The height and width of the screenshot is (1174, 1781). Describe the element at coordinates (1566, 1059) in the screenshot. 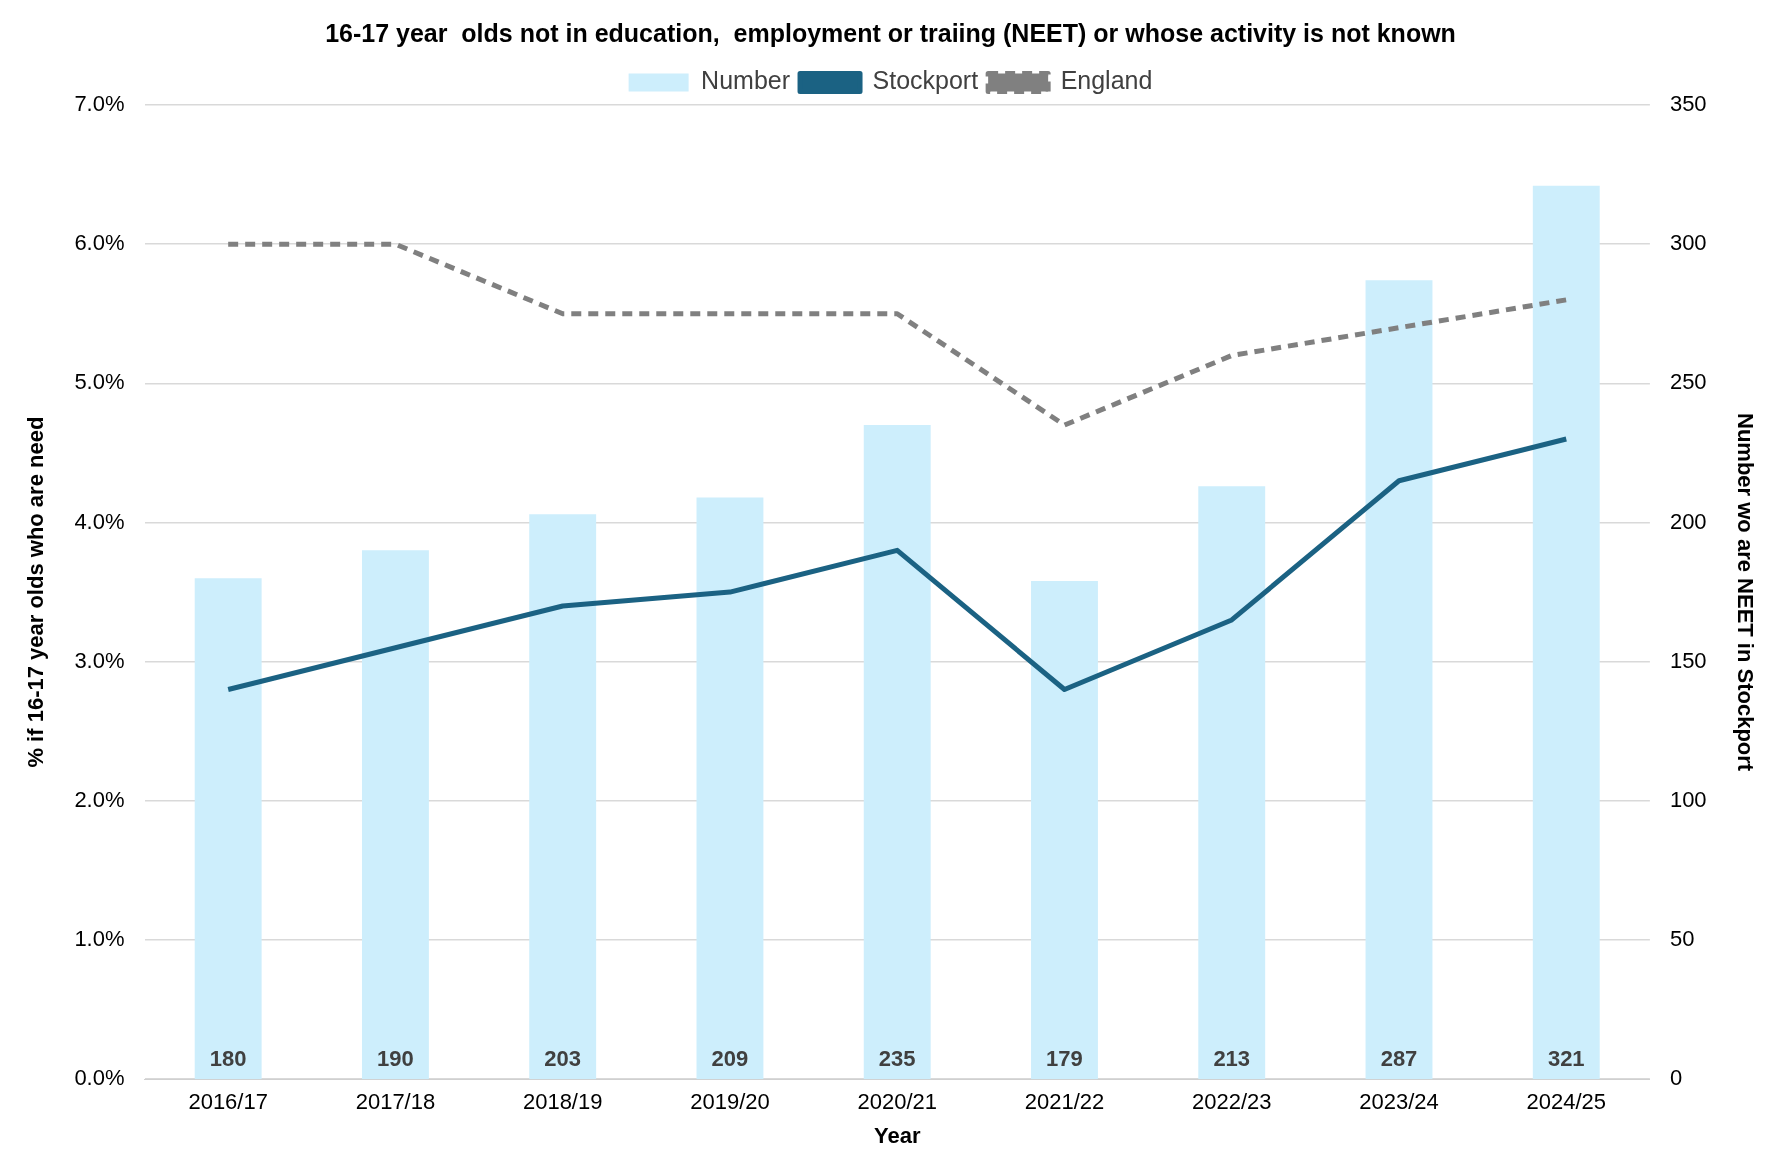

I see `data-label: 321` at that location.